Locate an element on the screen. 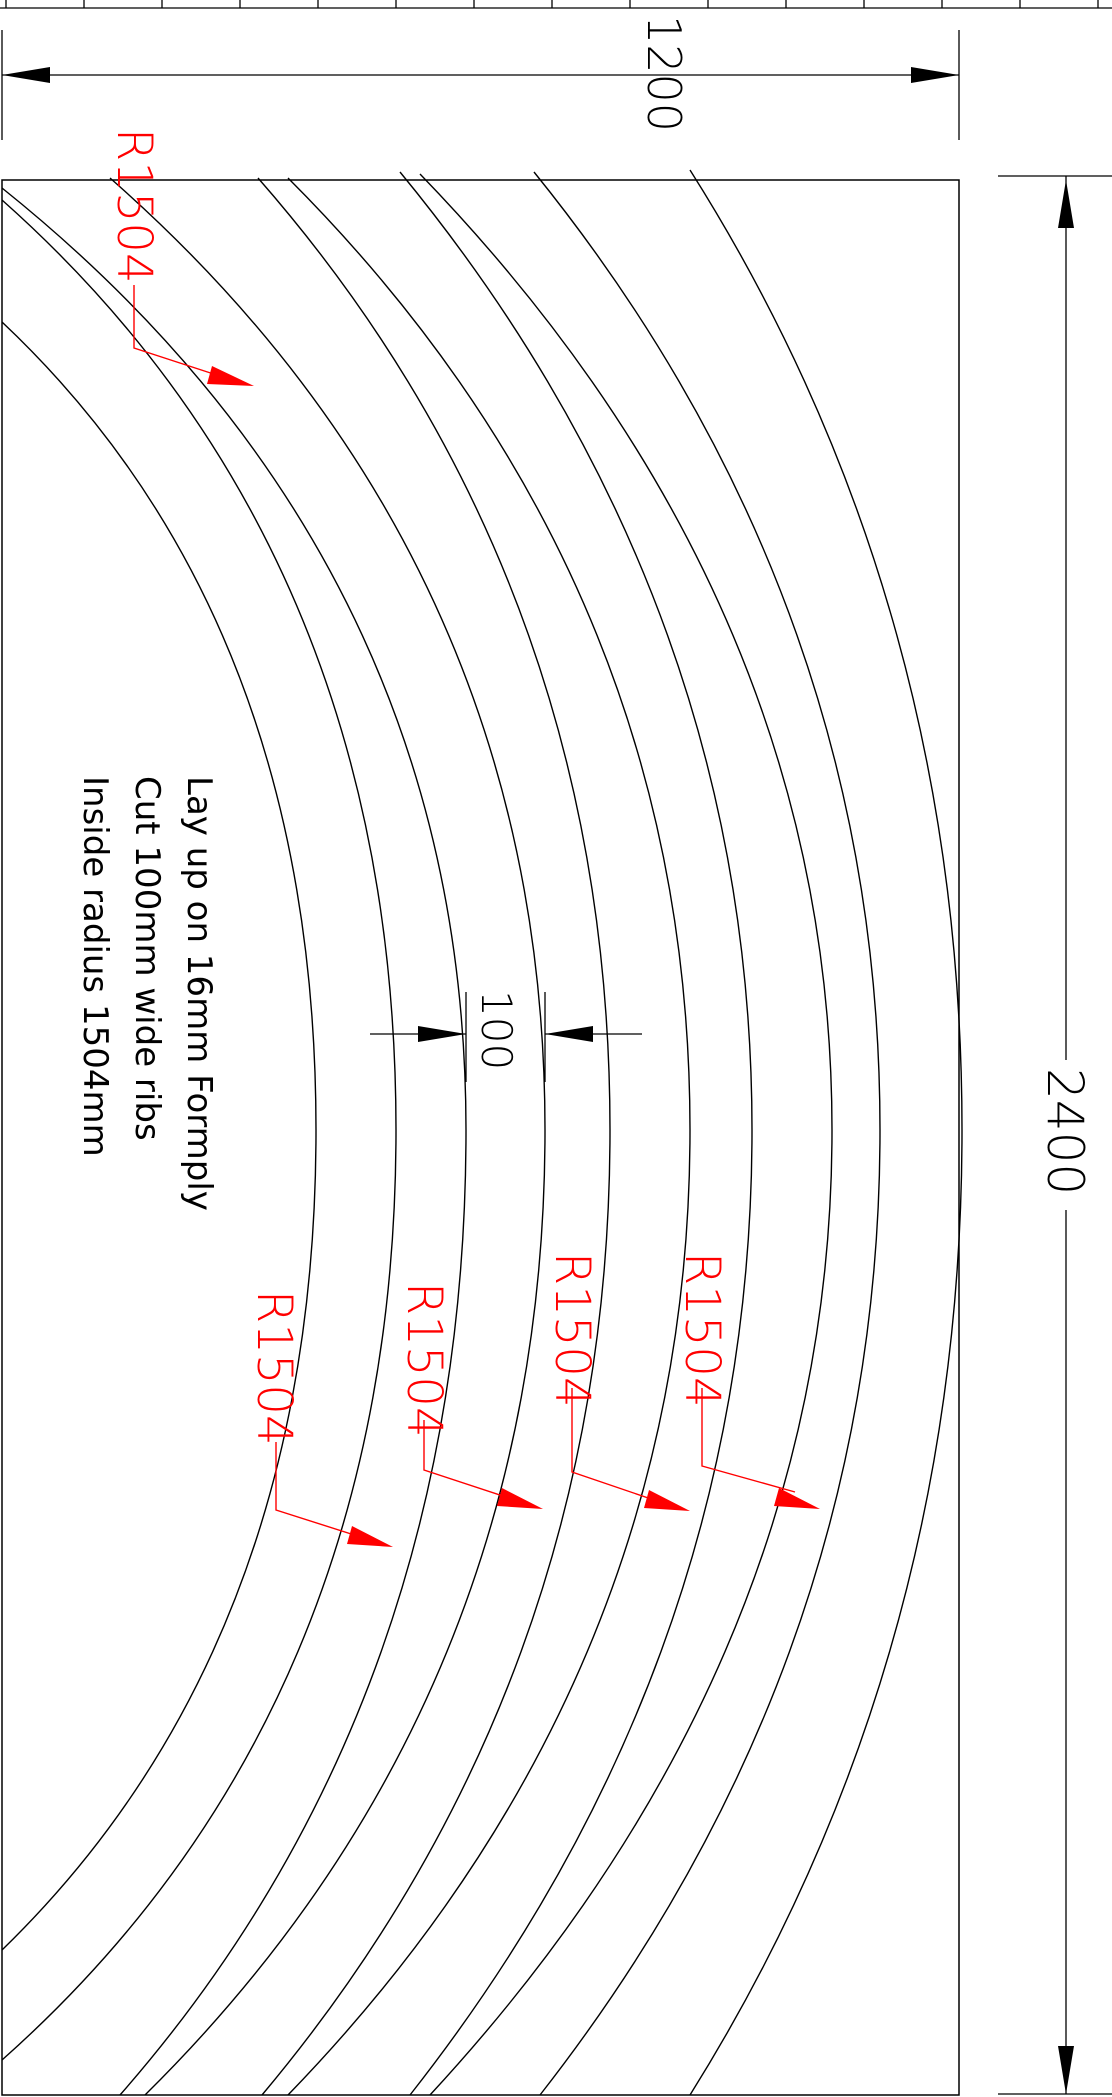 The width and height of the screenshot is (1112, 2097). rib-width-dimension-text: 100 is located at coordinates (496, 1030).